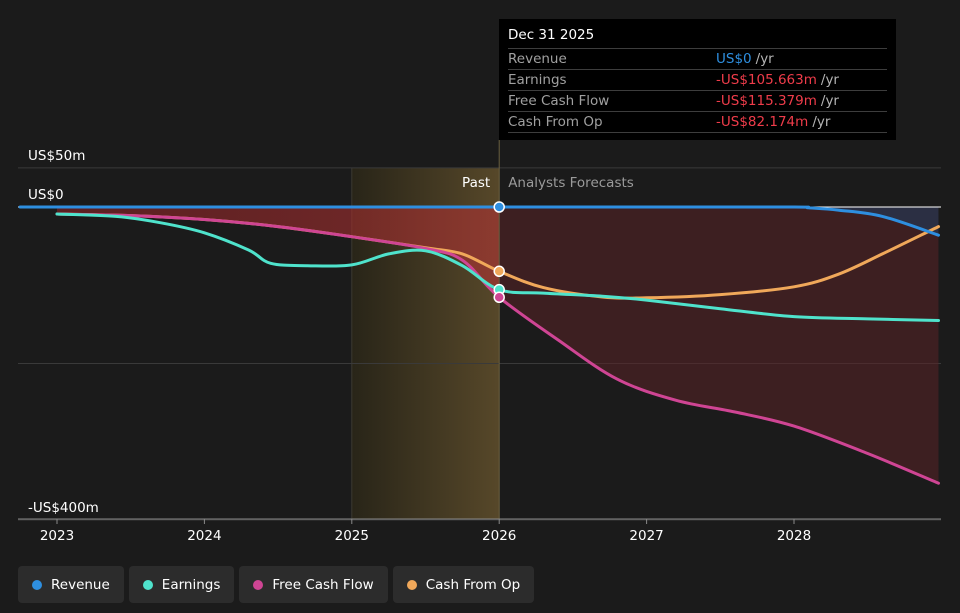 Image resolution: width=960 pixels, height=613 pixels. Describe the element at coordinates (646, 536) in the screenshot. I see `x-tick-label-2027: 2027` at that location.